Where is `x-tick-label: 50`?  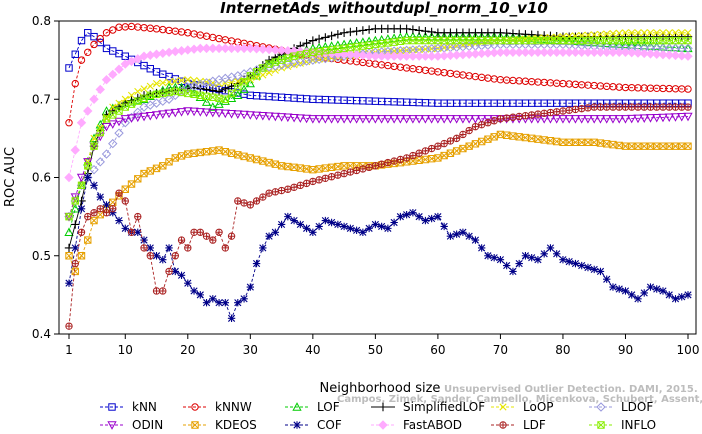
x-tick-label: 50 is located at coordinates (375, 350).